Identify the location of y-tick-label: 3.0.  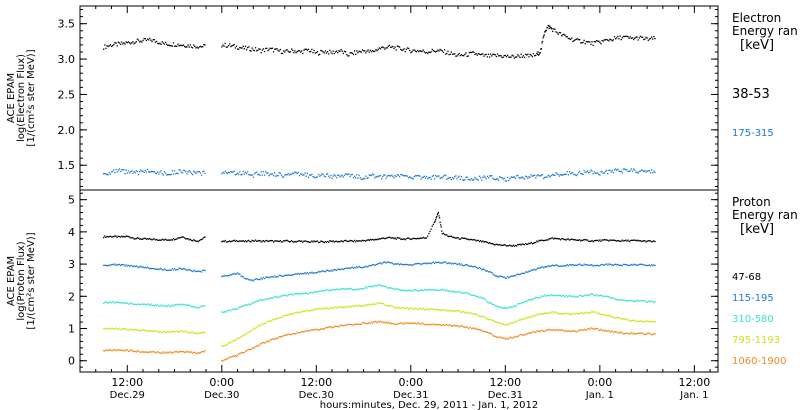
(67, 59).